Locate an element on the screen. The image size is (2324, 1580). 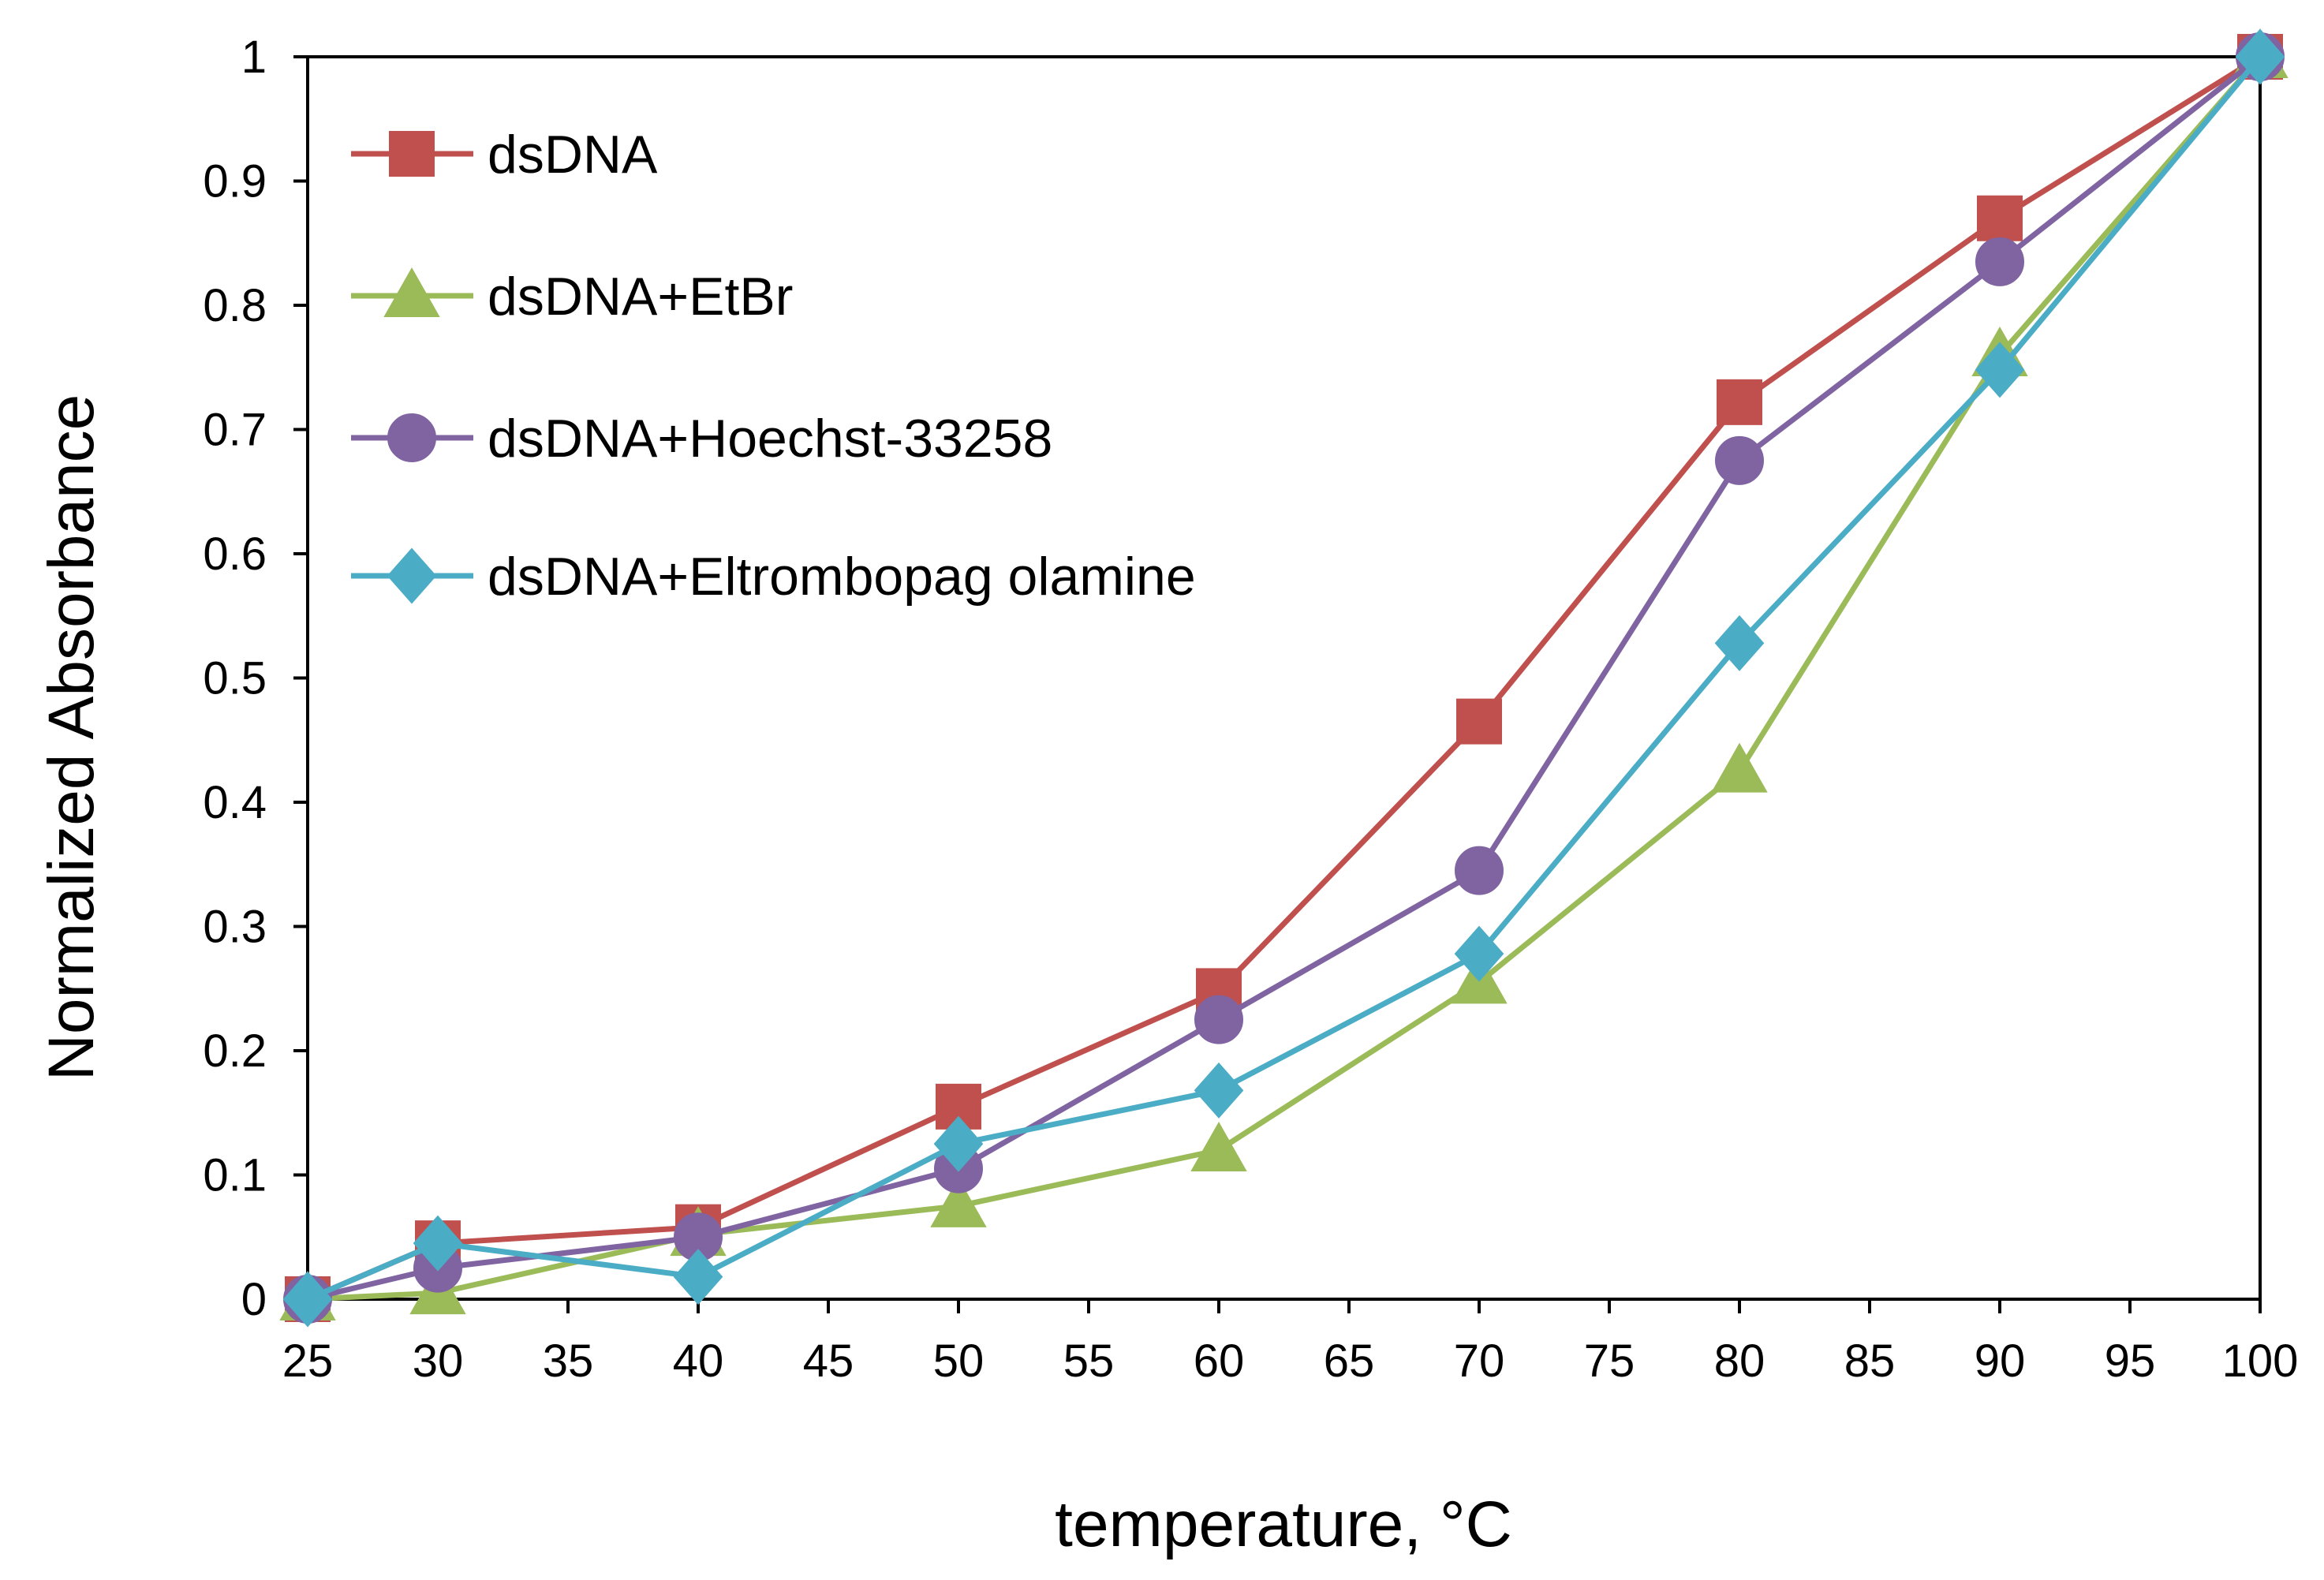
y-tick-label: 0.4 is located at coordinates (235, 802).